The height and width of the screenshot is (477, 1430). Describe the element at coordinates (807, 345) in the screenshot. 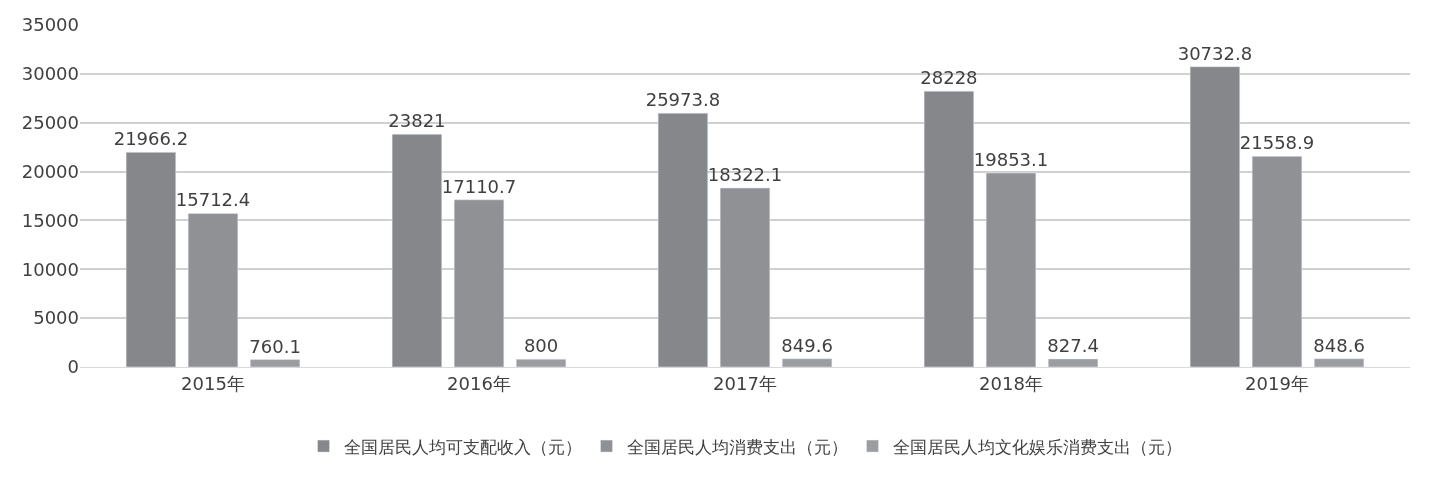

I see `data-label: 849.6` at that location.